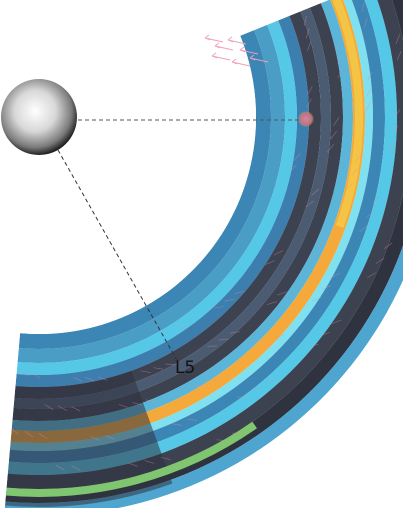 This screenshot has width=403, height=512. What do you see at coordinates (39, 117) in the screenshot?
I see `sphere-icon` at bounding box center [39, 117].